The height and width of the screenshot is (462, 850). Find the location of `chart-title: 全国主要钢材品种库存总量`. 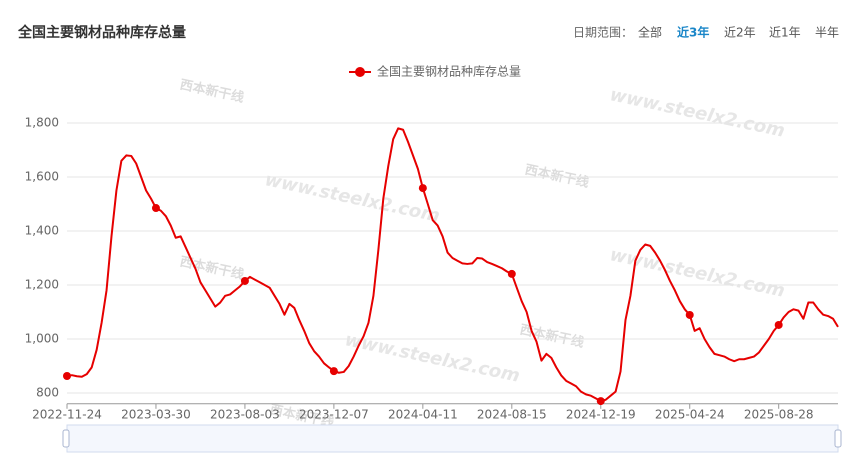

chart-title: 全国主要钢材品种库存总量 is located at coordinates (101, 32).